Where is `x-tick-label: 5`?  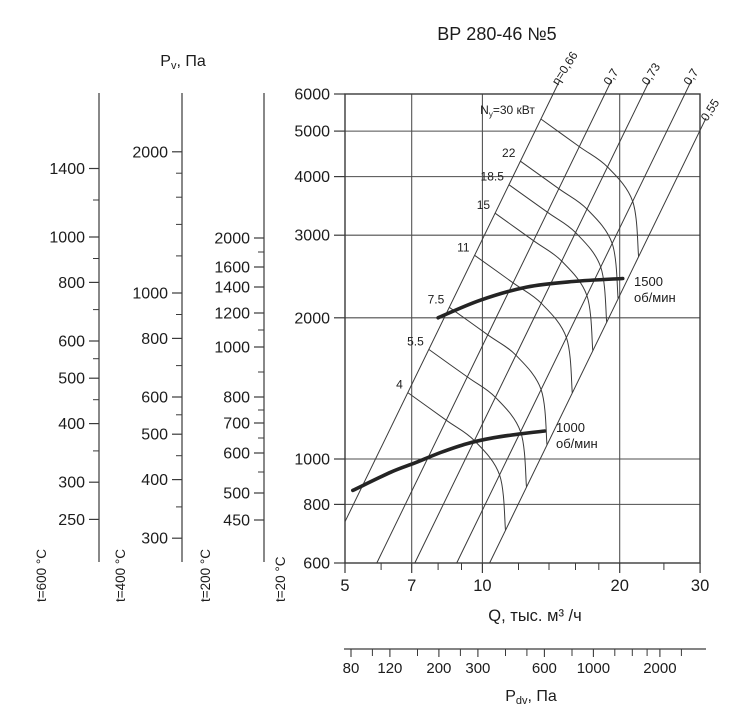
x-tick-label: 5 is located at coordinates (344, 586).